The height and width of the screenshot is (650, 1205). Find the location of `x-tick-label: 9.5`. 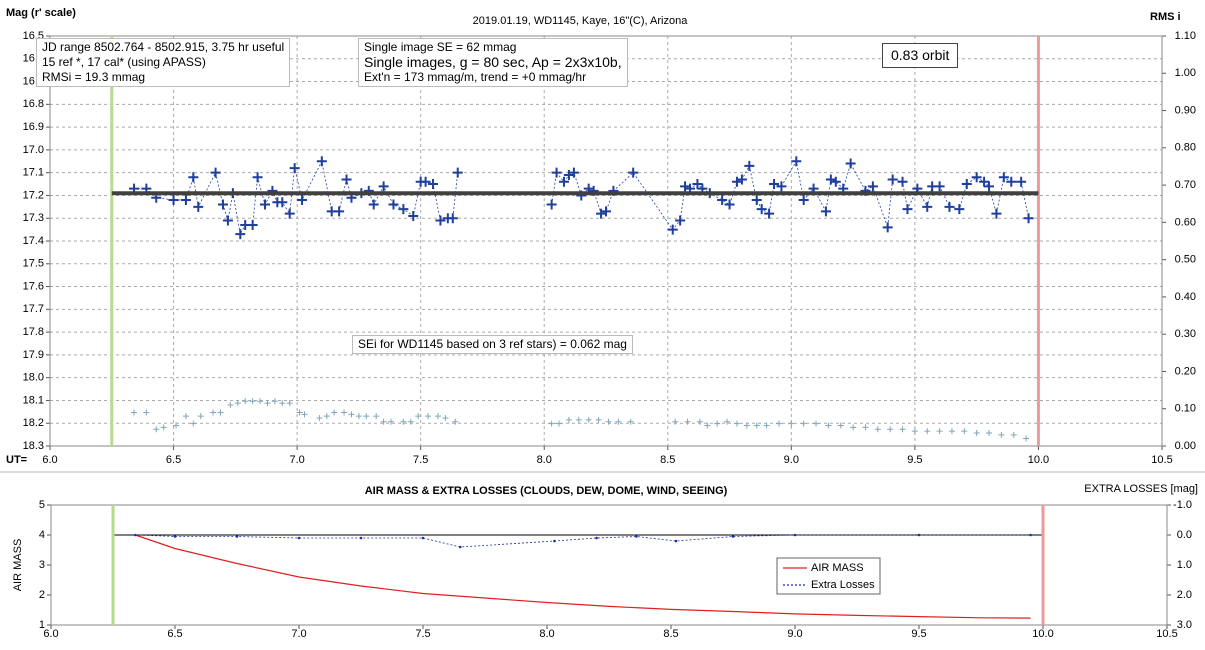

x-tick-label: 9.5 is located at coordinates (918, 634).